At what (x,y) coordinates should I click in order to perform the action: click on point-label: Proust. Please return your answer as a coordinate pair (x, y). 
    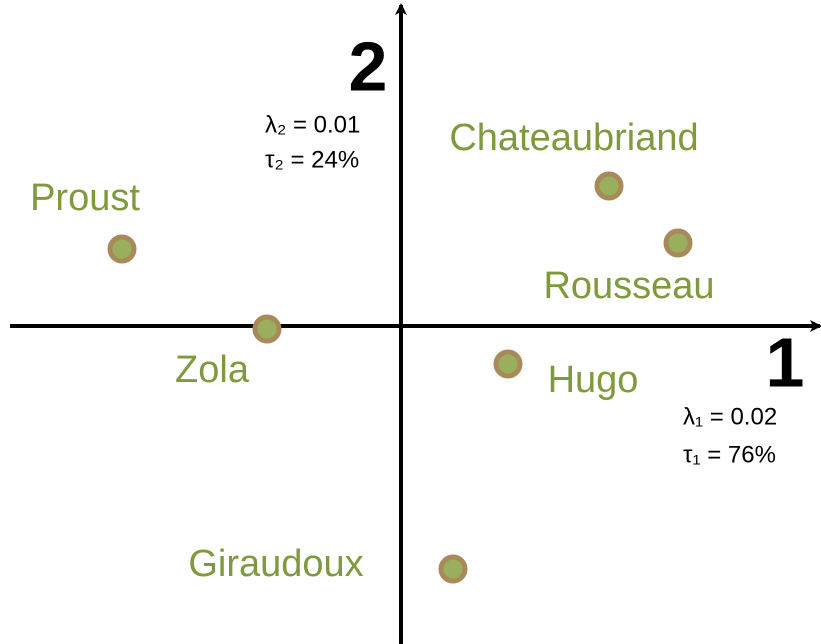
    Looking at the image, I should click on (85, 198).